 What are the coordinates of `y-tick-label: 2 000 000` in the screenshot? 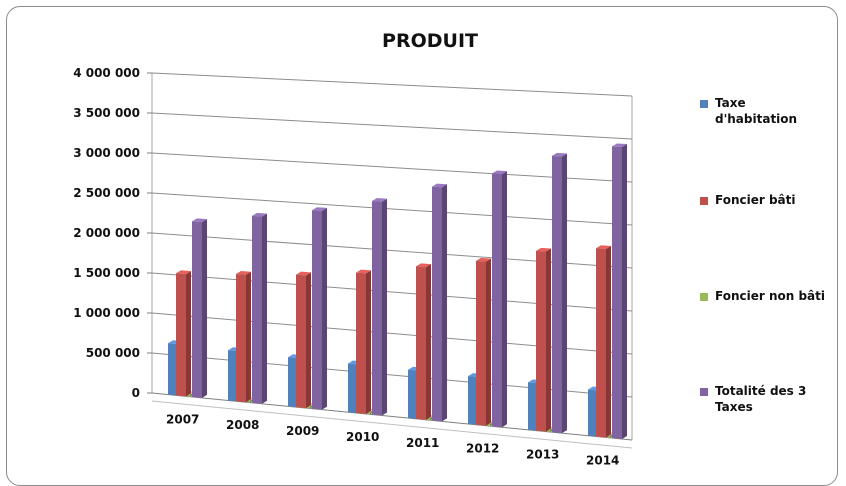 It's located at (106, 233).